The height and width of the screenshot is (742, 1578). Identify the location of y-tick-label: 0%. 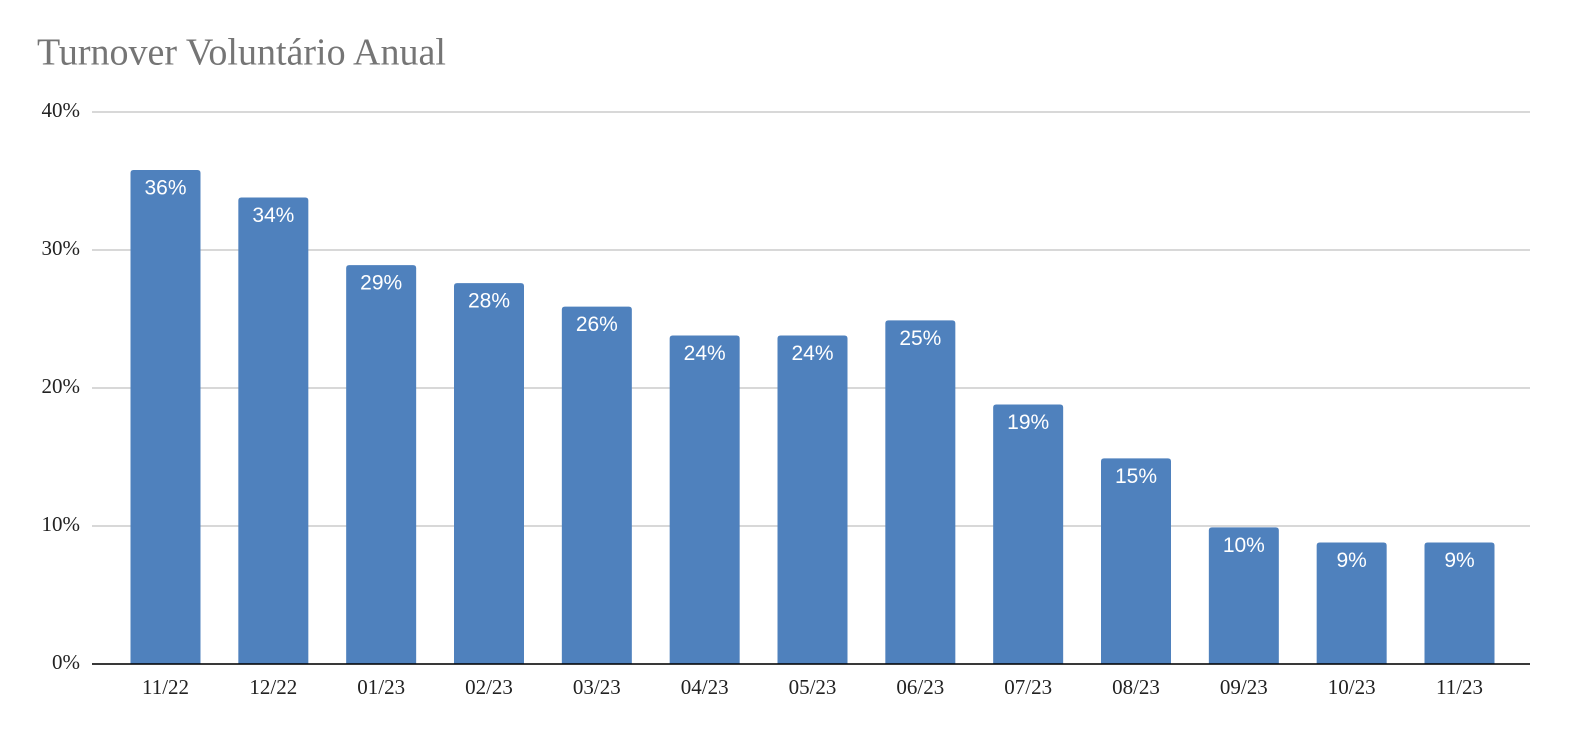
(66, 662).